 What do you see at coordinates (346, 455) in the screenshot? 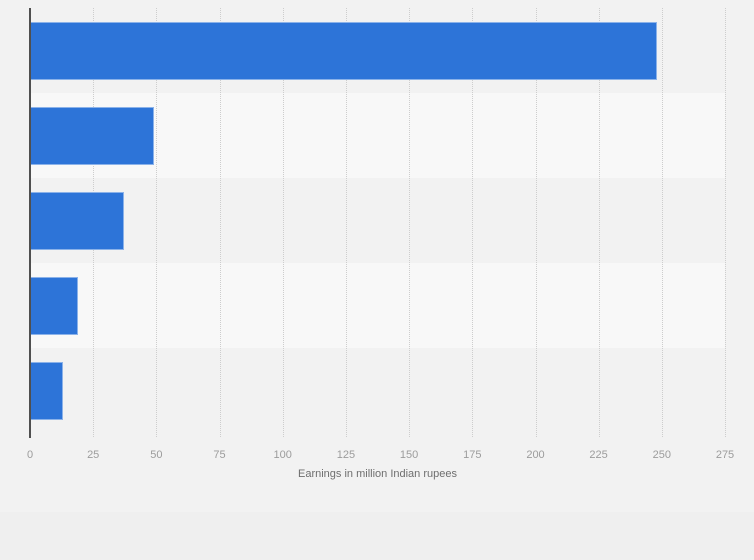
I see `x-tick-label: 125` at bounding box center [346, 455].